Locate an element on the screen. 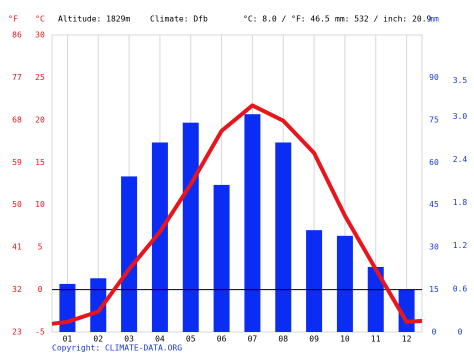 The width and height of the screenshot is (474, 355). credit: Copyright: CLIMATE-DATA.ORG is located at coordinates (117, 348).